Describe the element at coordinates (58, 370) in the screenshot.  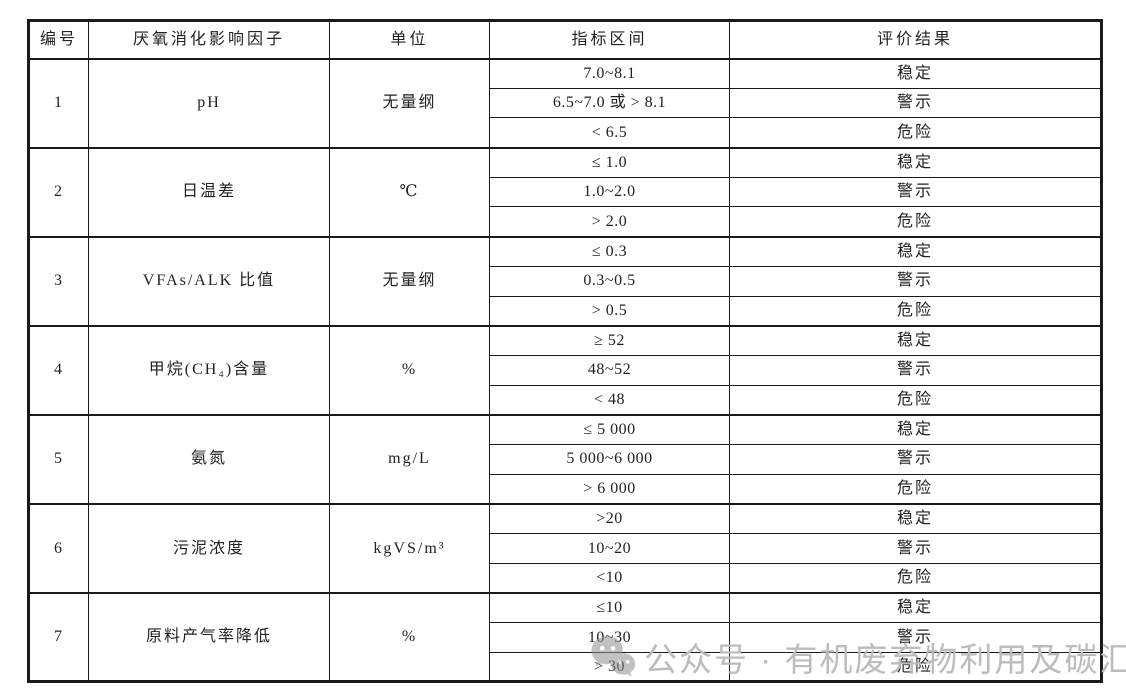
I see `row-number: 4` at that location.